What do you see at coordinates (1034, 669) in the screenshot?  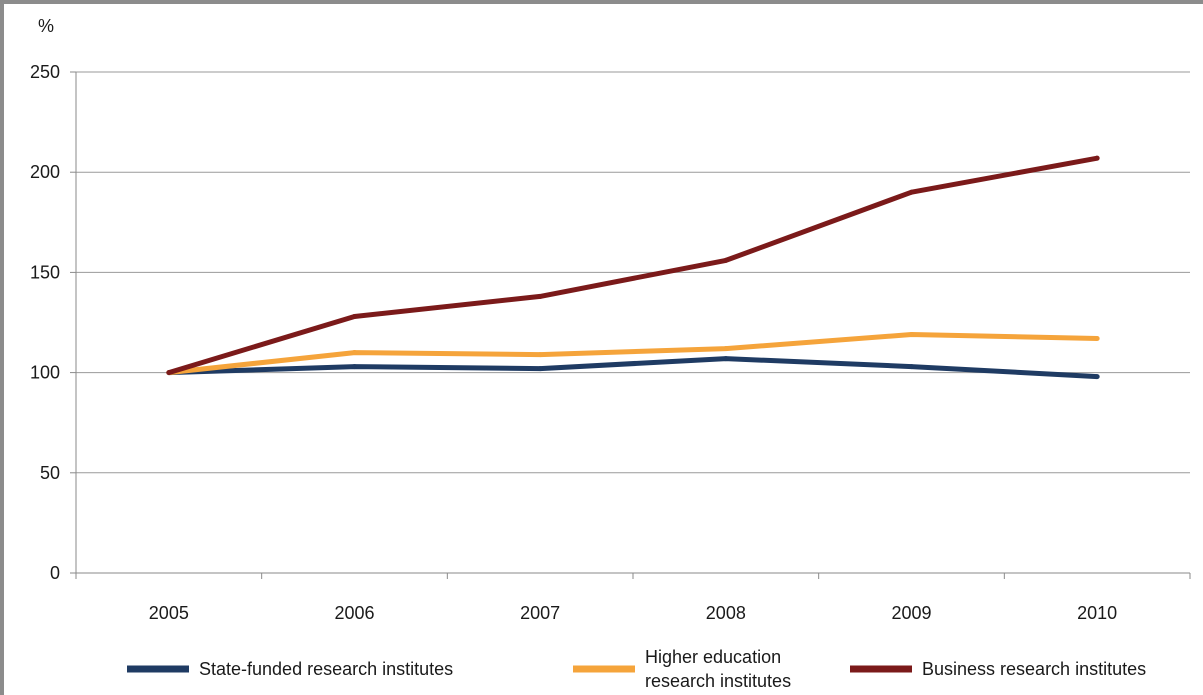 I see `legend-label: Business research institutes` at bounding box center [1034, 669].